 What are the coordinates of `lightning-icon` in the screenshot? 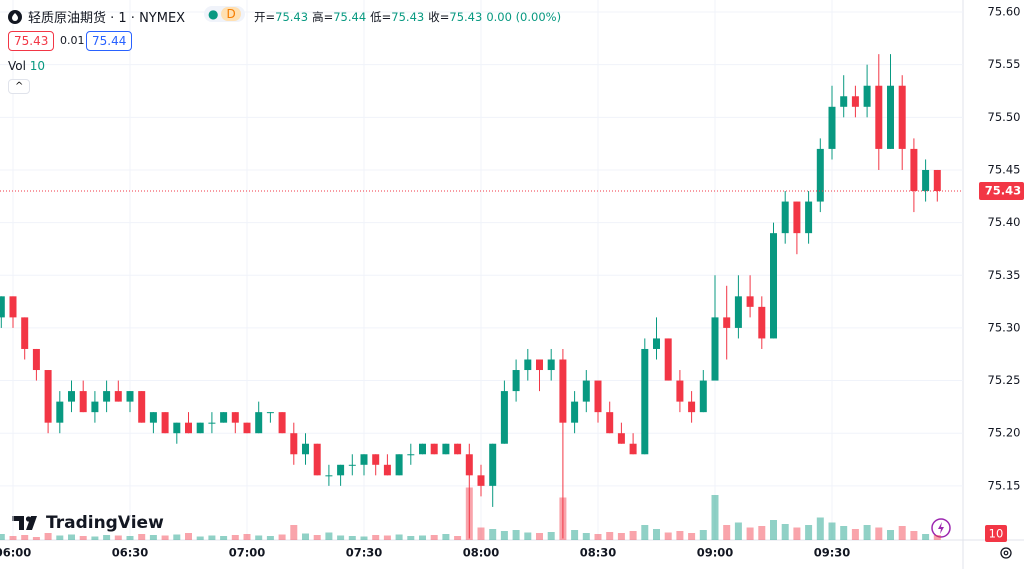 It's located at (941, 528).